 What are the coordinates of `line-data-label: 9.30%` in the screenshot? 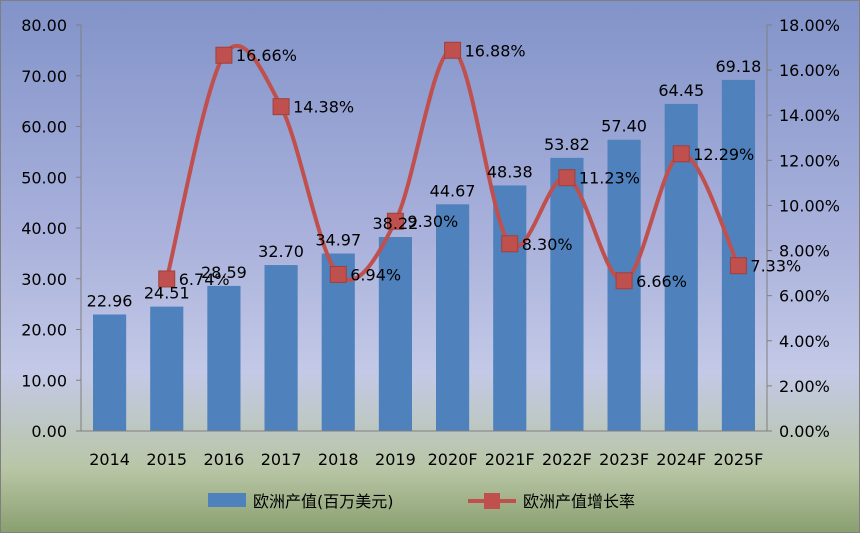 It's located at (432, 221).